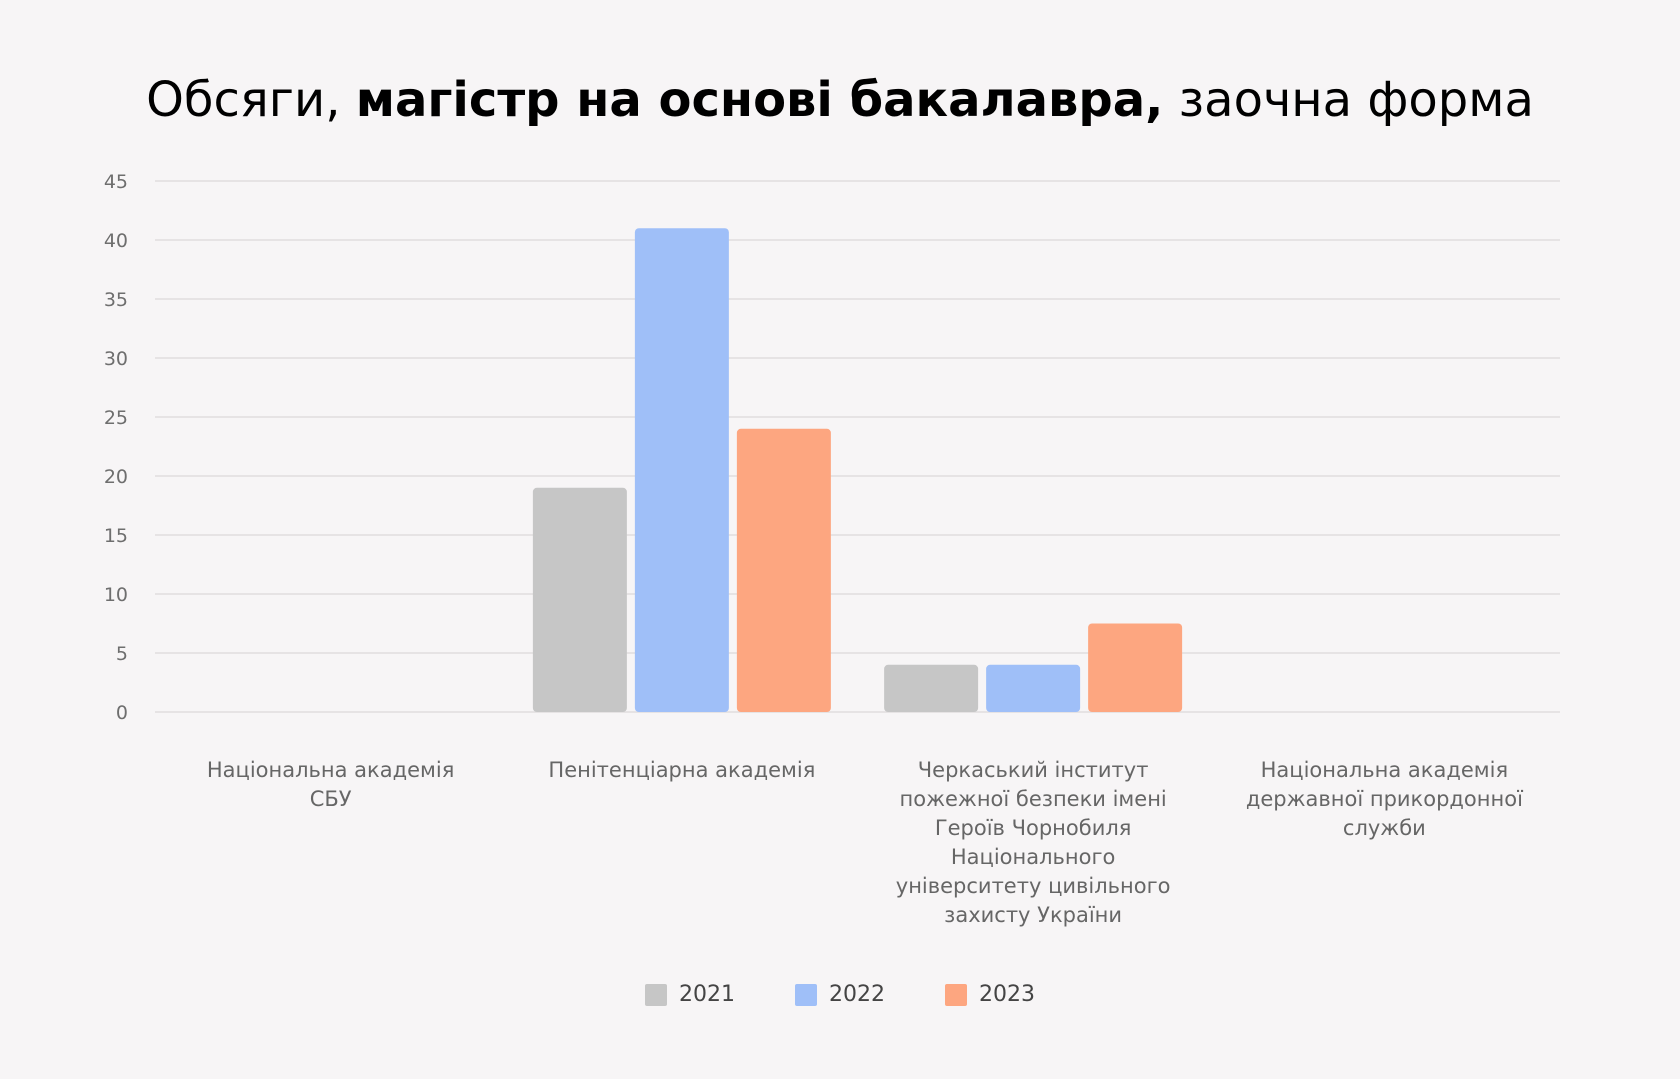 This screenshot has height=1079, width=1680. I want to click on x-category-label-line: пожежної безпеки імені, so click(1032, 799).